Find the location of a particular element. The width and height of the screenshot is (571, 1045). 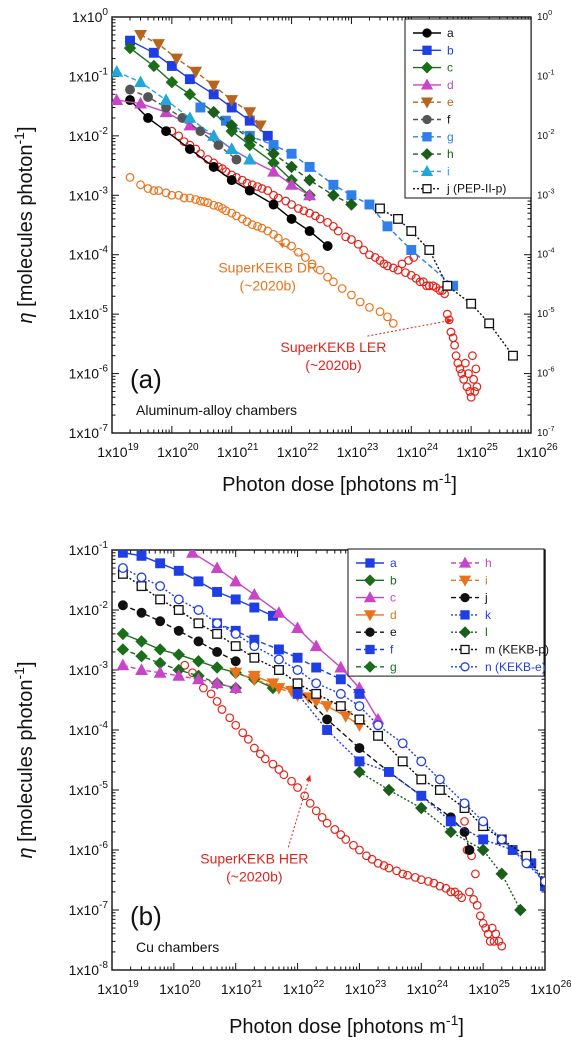

annotation-text: SuperKEKB HER is located at coordinates (254, 858).